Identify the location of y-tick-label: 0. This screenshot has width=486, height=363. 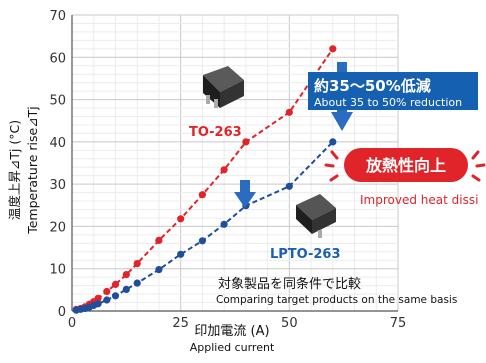
(62, 312).